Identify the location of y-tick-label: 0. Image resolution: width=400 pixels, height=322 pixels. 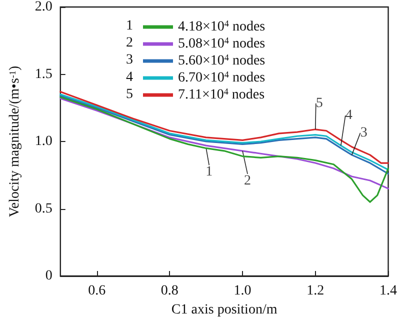
(48, 276).